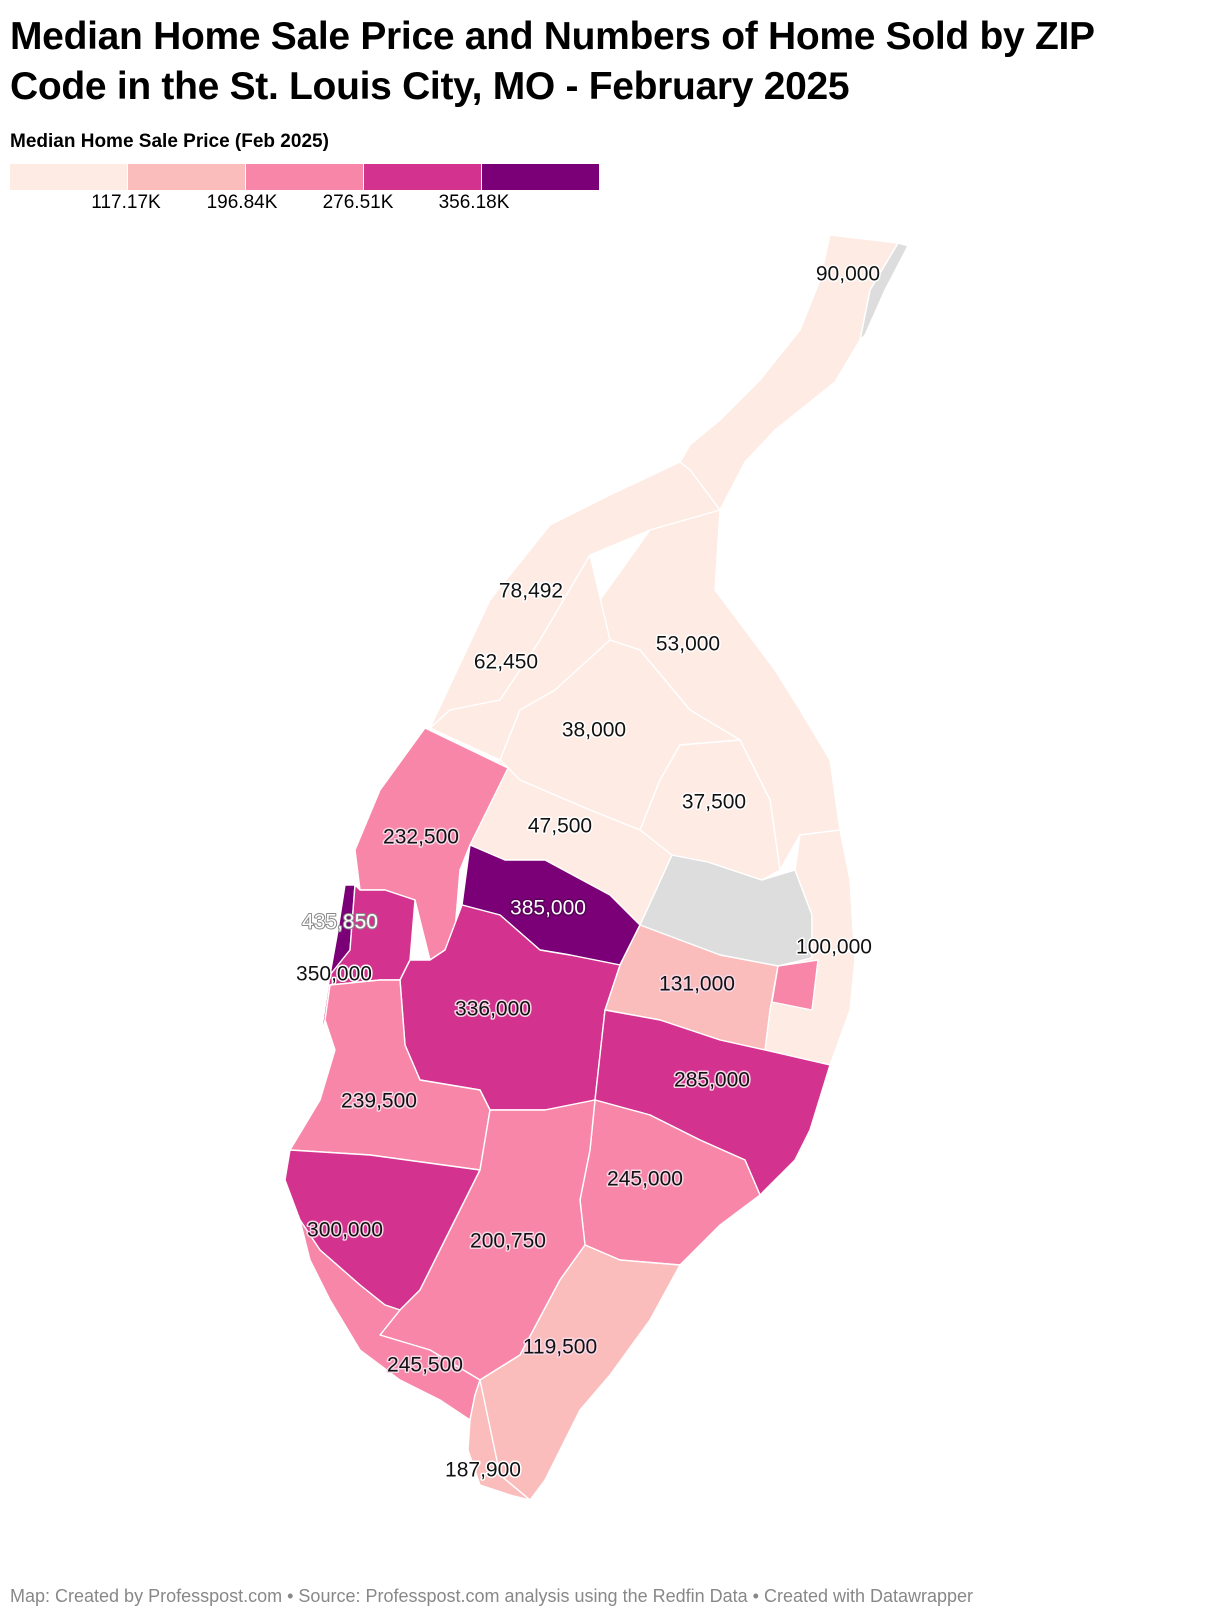 Image resolution: width=1220 pixels, height=1618 pixels. What do you see at coordinates (499, 1440) in the screenshot?
I see `region-far-south` at bounding box center [499, 1440].